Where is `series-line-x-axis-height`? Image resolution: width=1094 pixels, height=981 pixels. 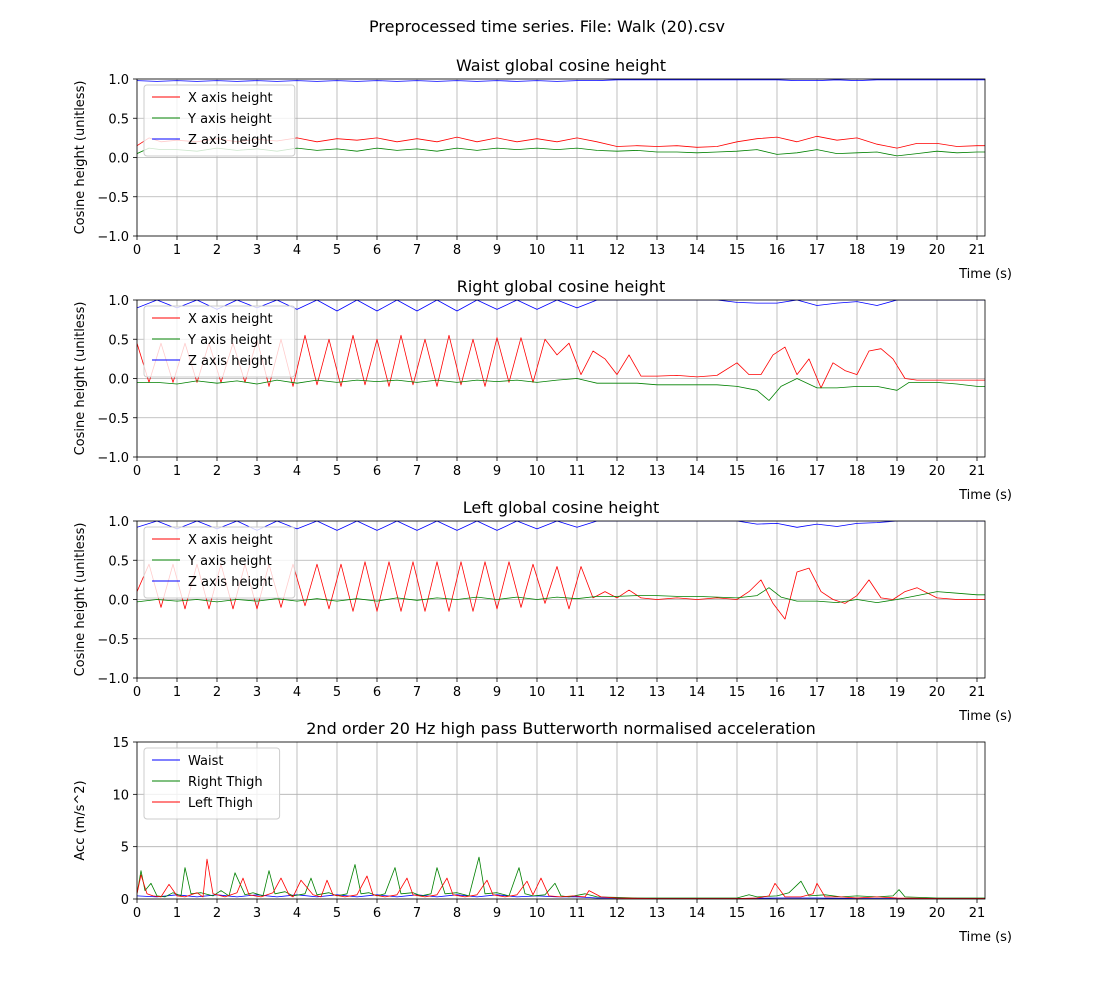
series-line-x-axis-height is located at coordinates (561, 361).